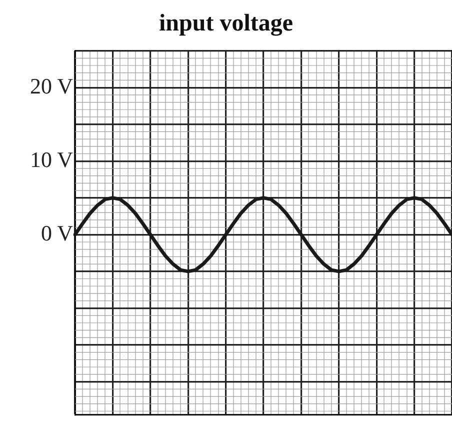 The height and width of the screenshot is (430, 452). What do you see at coordinates (57, 233) in the screenshot?
I see `y-tick-label: 0 V` at bounding box center [57, 233].